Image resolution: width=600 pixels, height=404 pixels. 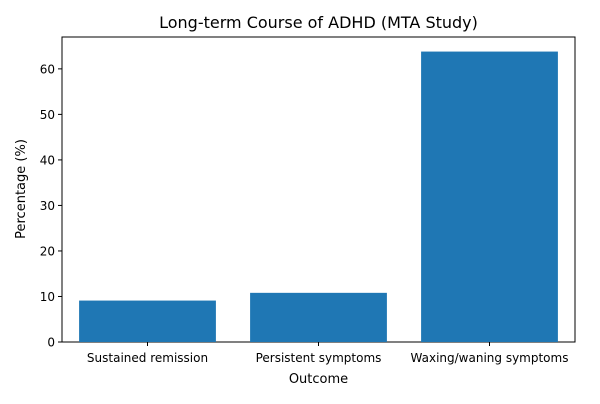 I want to click on x-tick-label: Persistent symptoms, so click(x=319, y=358).